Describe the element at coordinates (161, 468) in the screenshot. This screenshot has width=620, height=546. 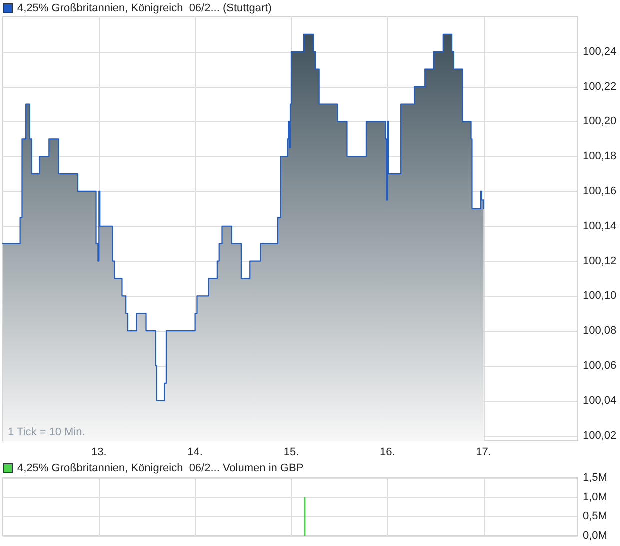
I see `legend-label: 4,25% Großbritannien, Königreich 06/2... Volumen in GBP` at that location.